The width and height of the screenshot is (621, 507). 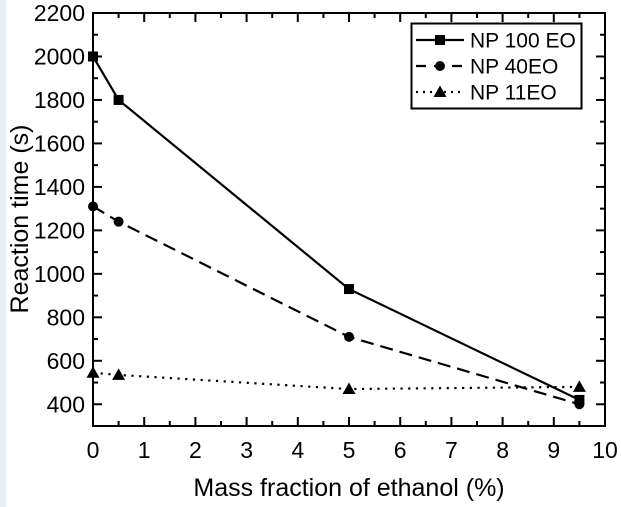 What do you see at coordinates (553, 450) in the screenshot?
I see `x-tick-label: 9` at bounding box center [553, 450].